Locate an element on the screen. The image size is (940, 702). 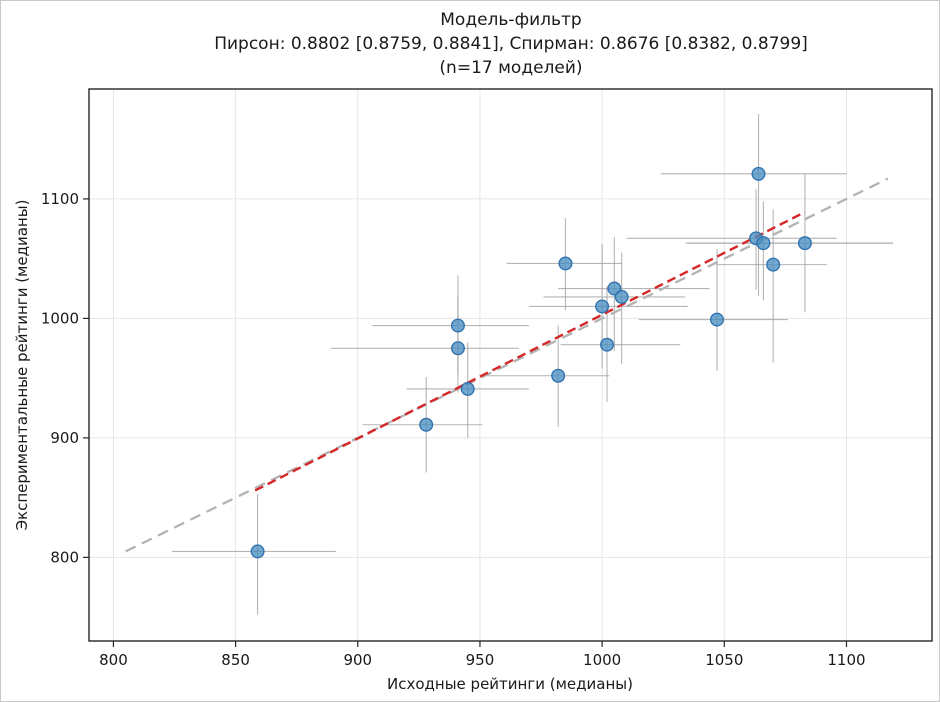
y-tick-label: 800 is located at coordinates (64, 557).